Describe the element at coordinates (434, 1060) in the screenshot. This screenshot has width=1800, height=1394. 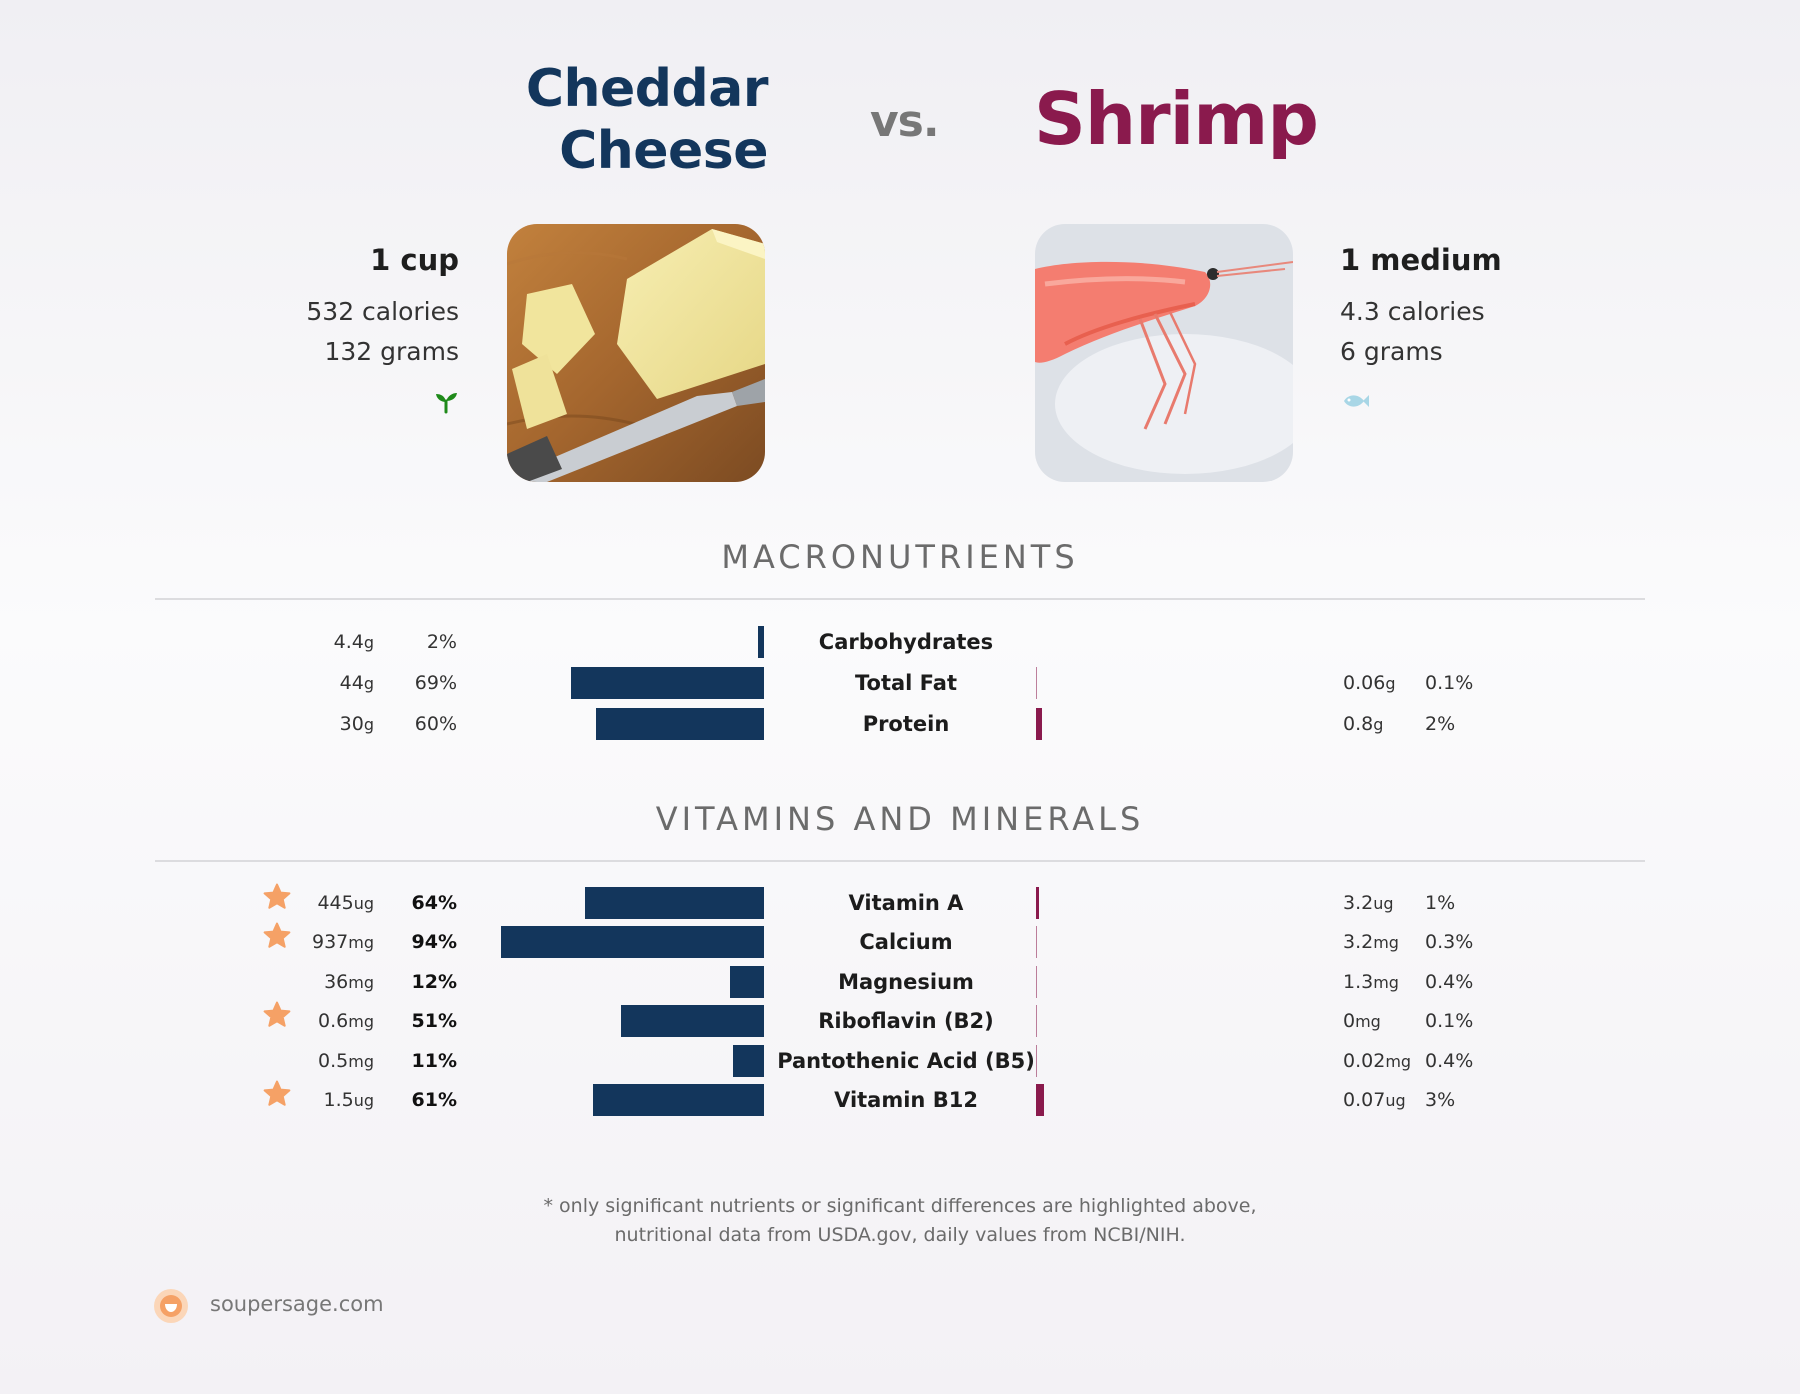
I see `left-percent: 11%` at that location.